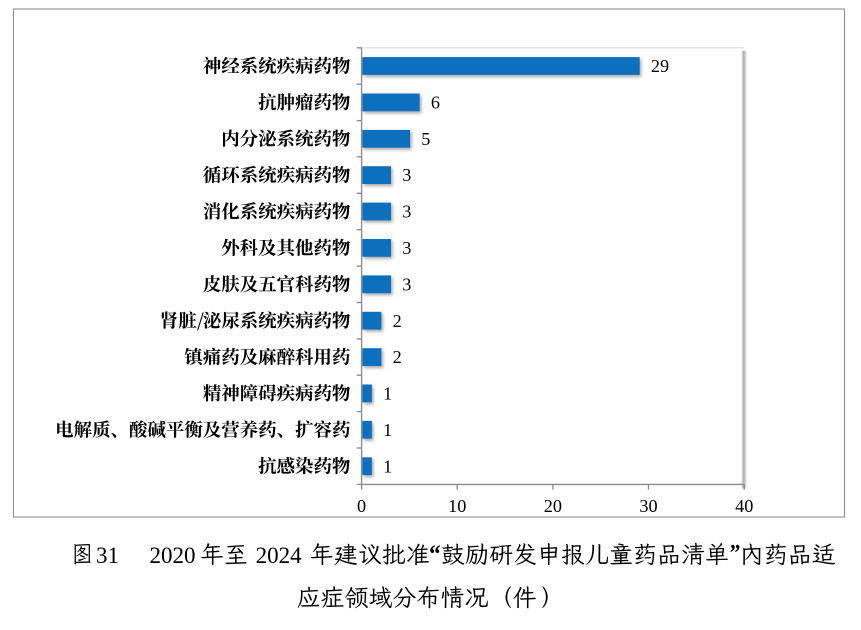 The width and height of the screenshot is (861, 630). Describe the element at coordinates (173, 555) in the screenshot. I see `svg-text: 2020` at that location.